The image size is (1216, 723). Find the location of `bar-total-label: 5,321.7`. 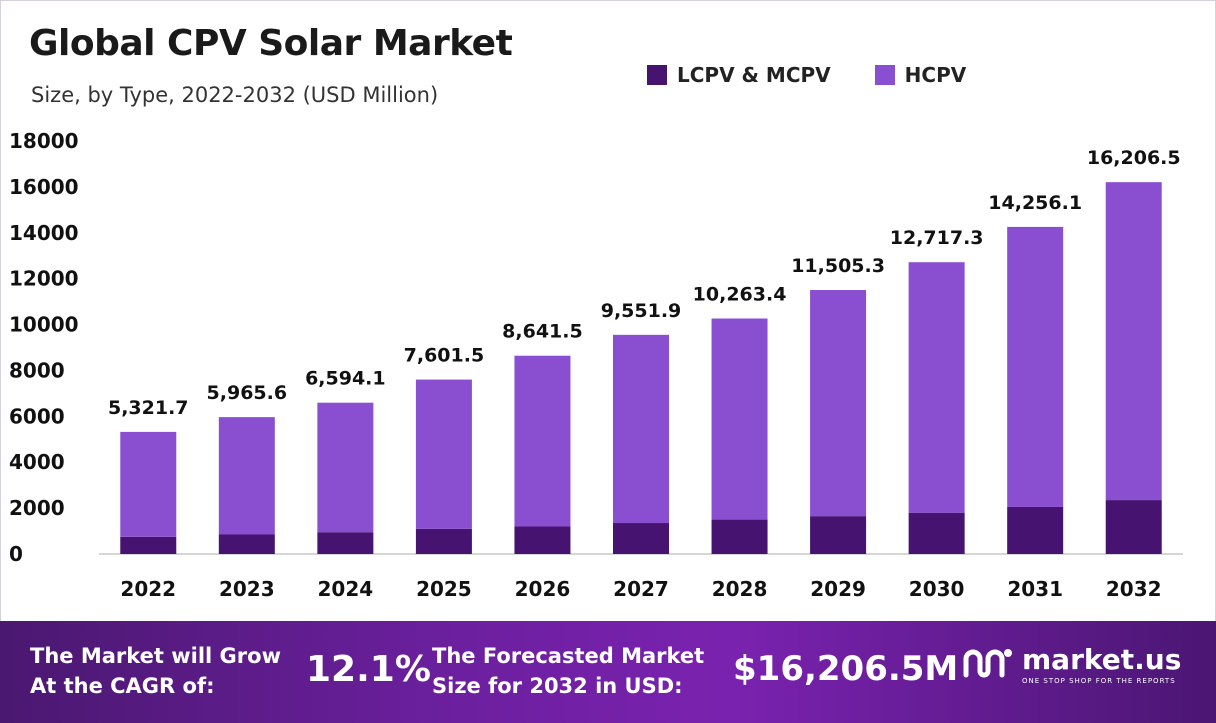

bar-total-label: 5,321.7 is located at coordinates (148, 408).